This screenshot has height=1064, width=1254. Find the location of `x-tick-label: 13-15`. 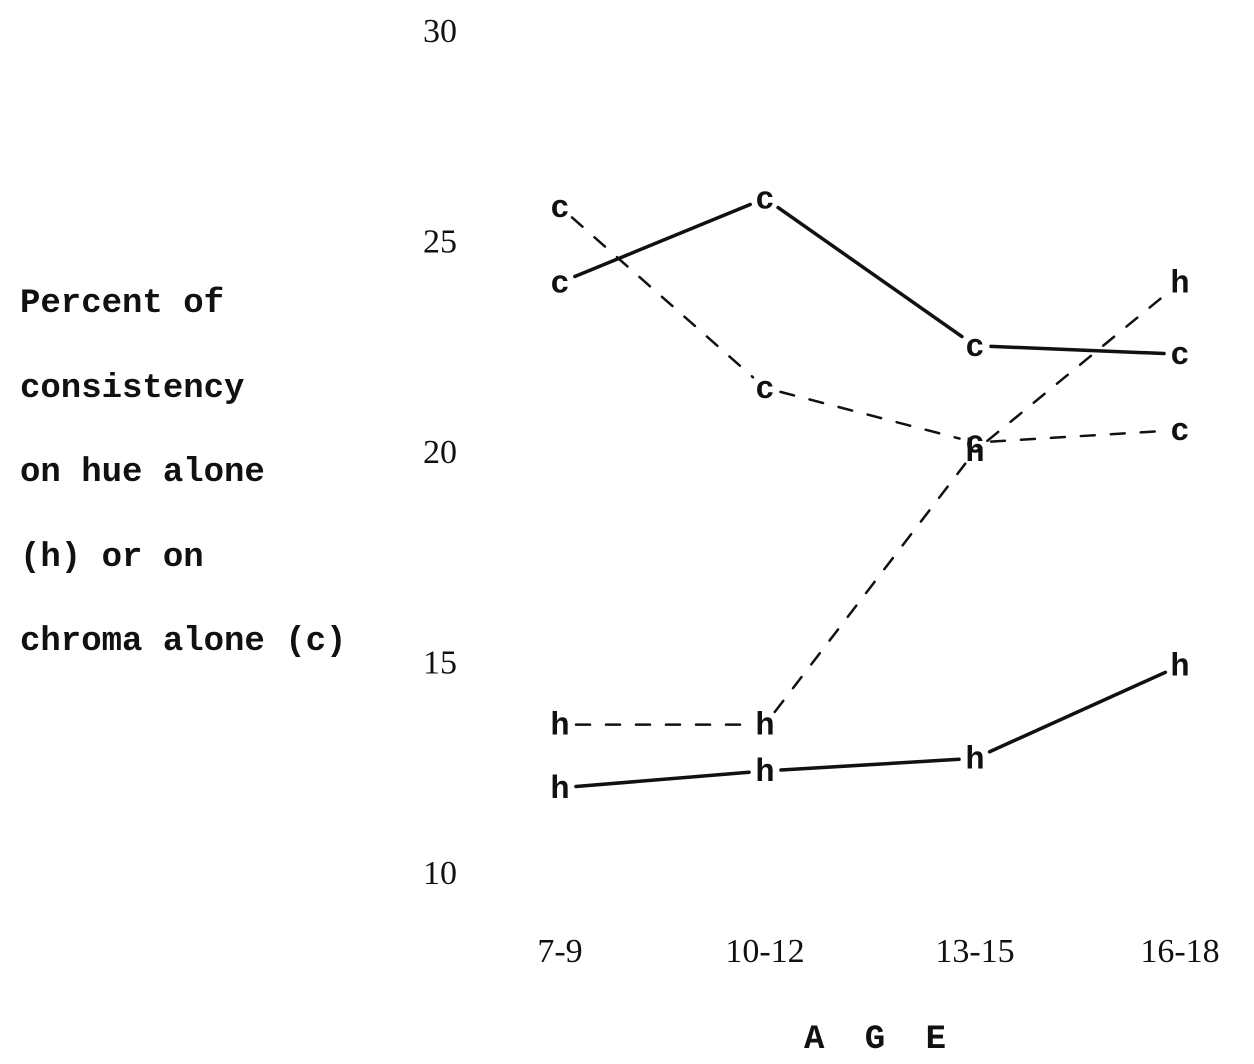

x-tick-label: 13-15 is located at coordinates (974, 951).